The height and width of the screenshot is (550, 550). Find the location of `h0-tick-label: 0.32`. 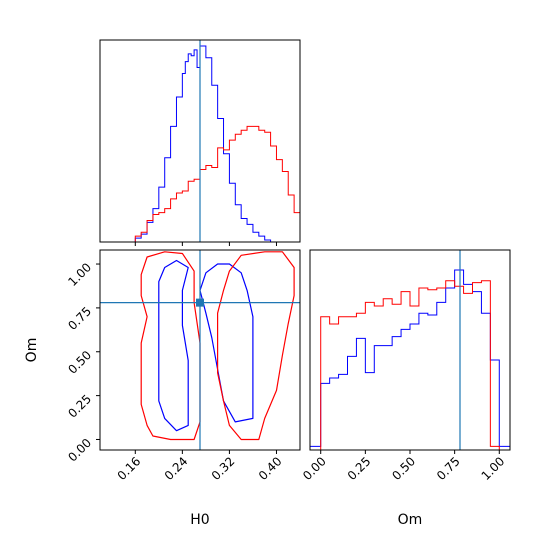

h0-tick-label: 0.32 is located at coordinates (223, 468).